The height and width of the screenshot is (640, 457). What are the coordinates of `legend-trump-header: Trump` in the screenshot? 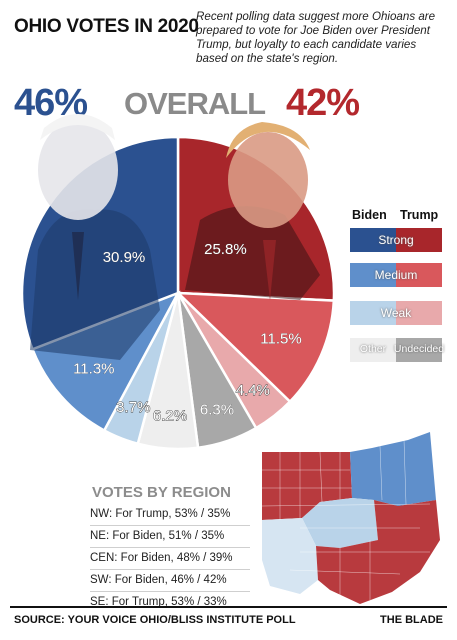 It's located at (419, 215).